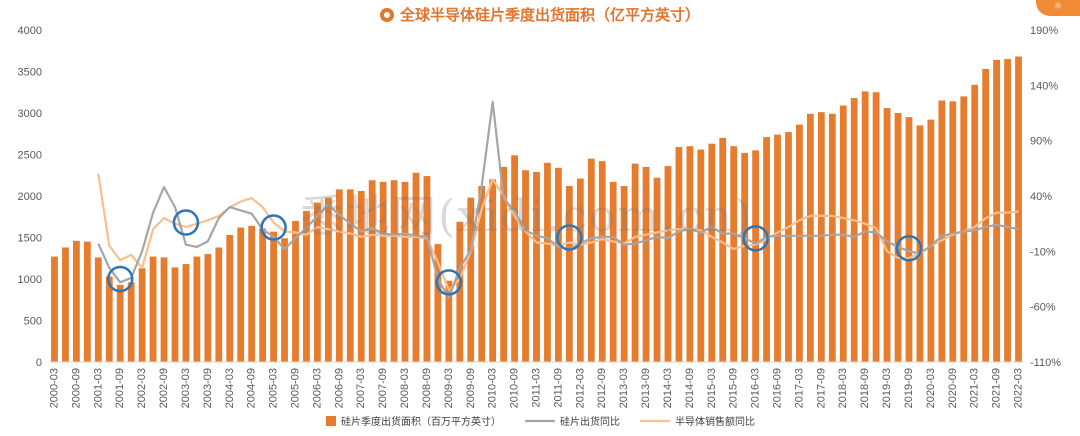 This screenshot has width=1080, height=436. Describe the element at coordinates (339, 388) in the screenshot. I see `x-tick-label: 2006-09` at that location.